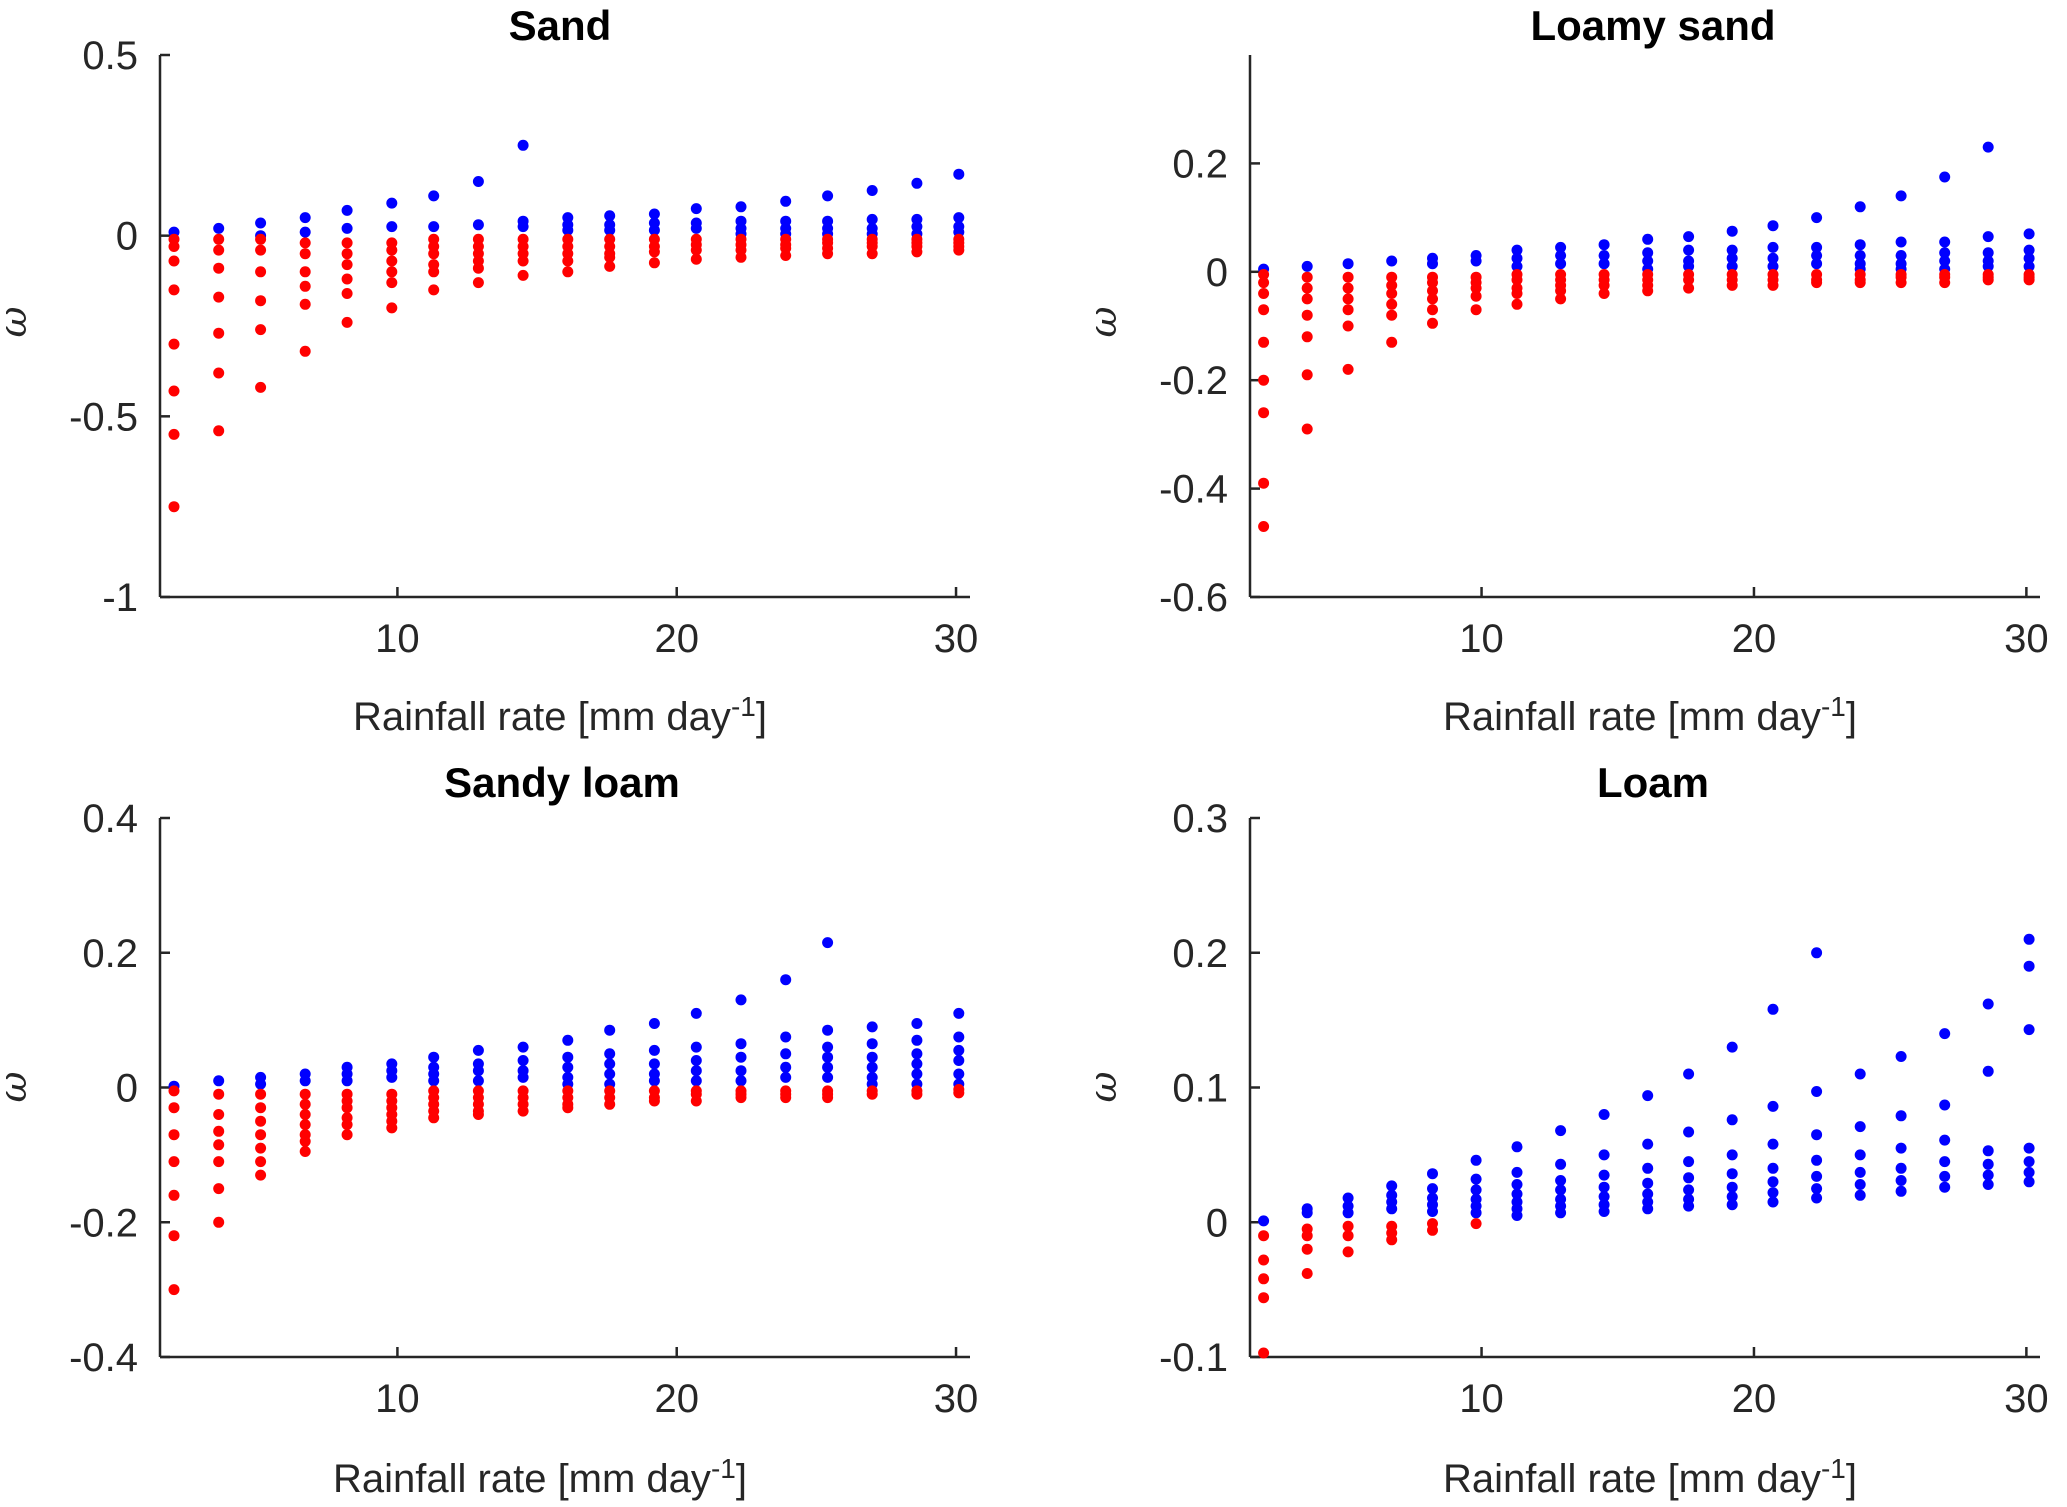  What do you see at coordinates (1652, 25) in the screenshot?
I see `panel-title: Loamy sand` at bounding box center [1652, 25].